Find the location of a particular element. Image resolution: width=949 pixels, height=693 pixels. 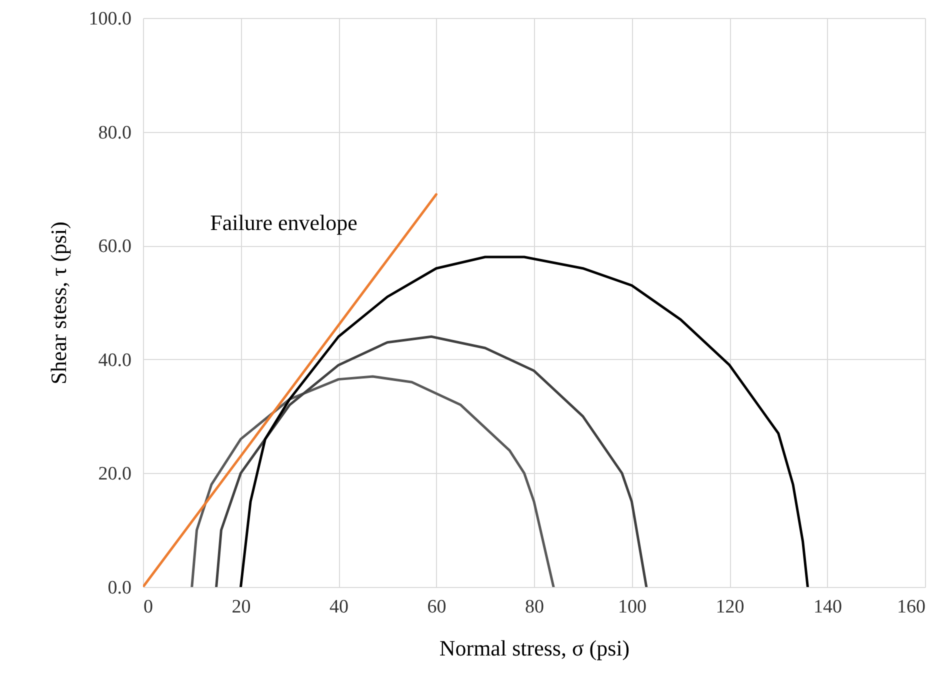

x-tick-label: 100 is located at coordinates (632, 607).